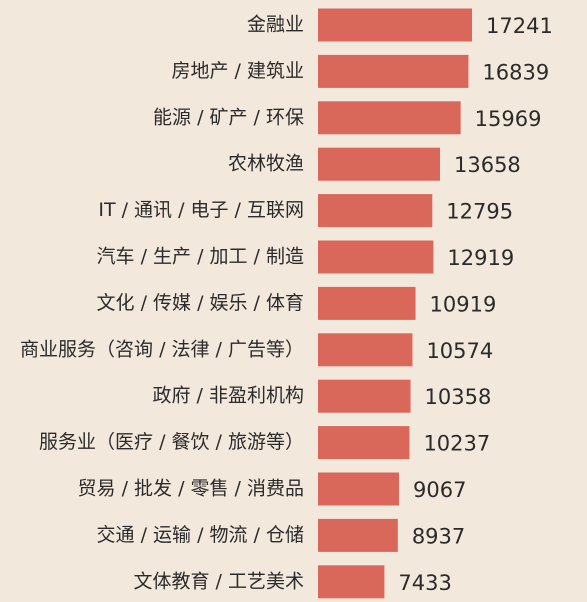  Describe the element at coordinates (459, 351) in the screenshot. I see `value-label: 10574` at that location.